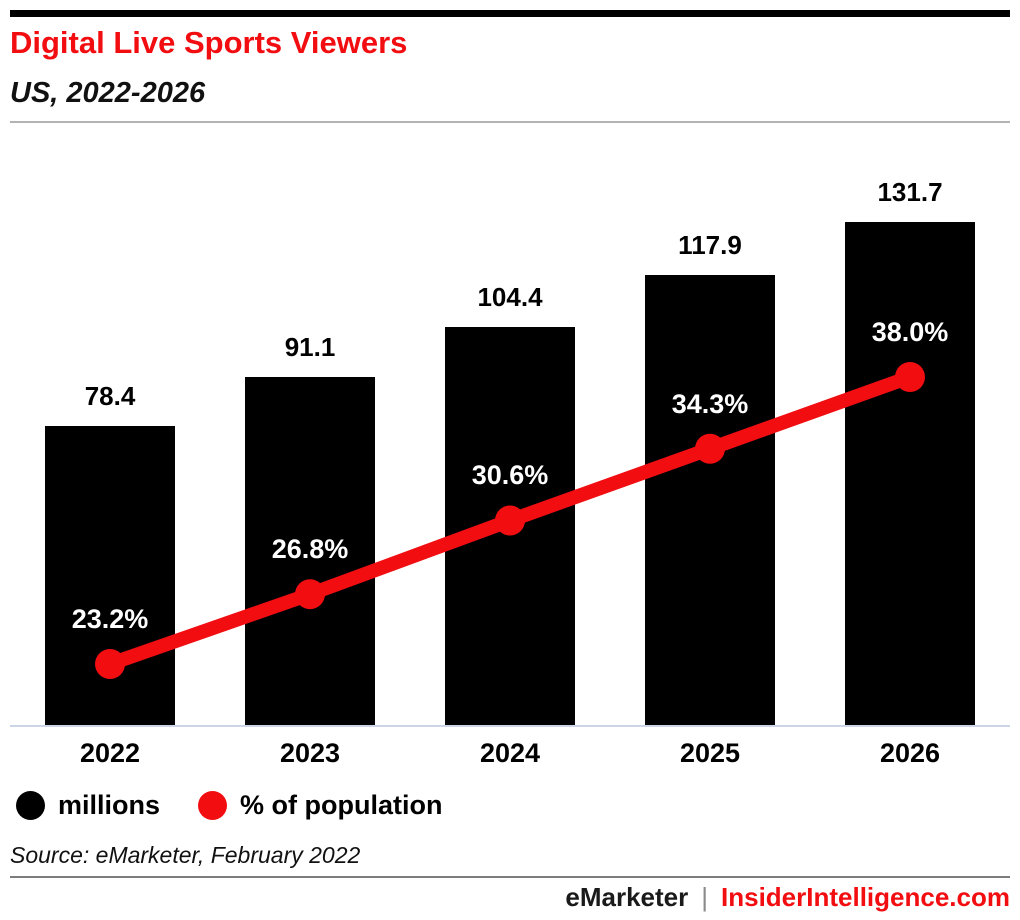 The height and width of the screenshot is (920, 1020). What do you see at coordinates (510, 877) in the screenshot?
I see `footer-divider` at bounding box center [510, 877].